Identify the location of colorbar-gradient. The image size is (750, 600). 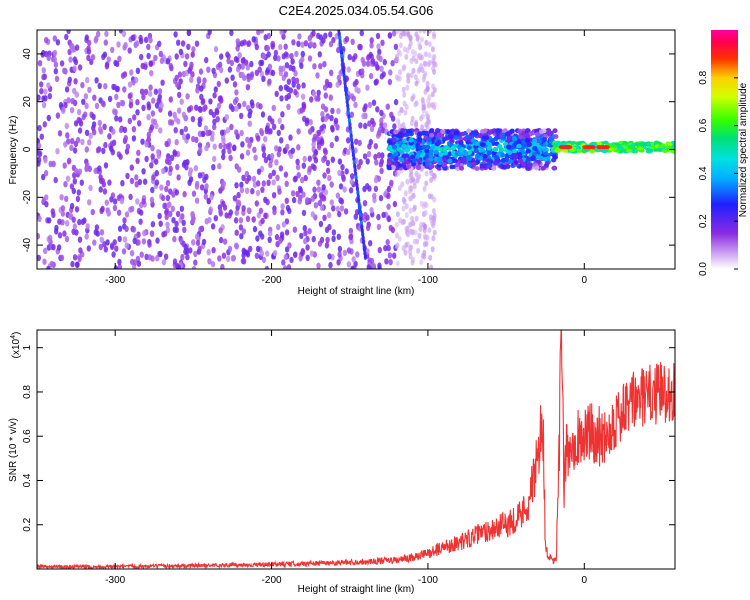
(724, 149).